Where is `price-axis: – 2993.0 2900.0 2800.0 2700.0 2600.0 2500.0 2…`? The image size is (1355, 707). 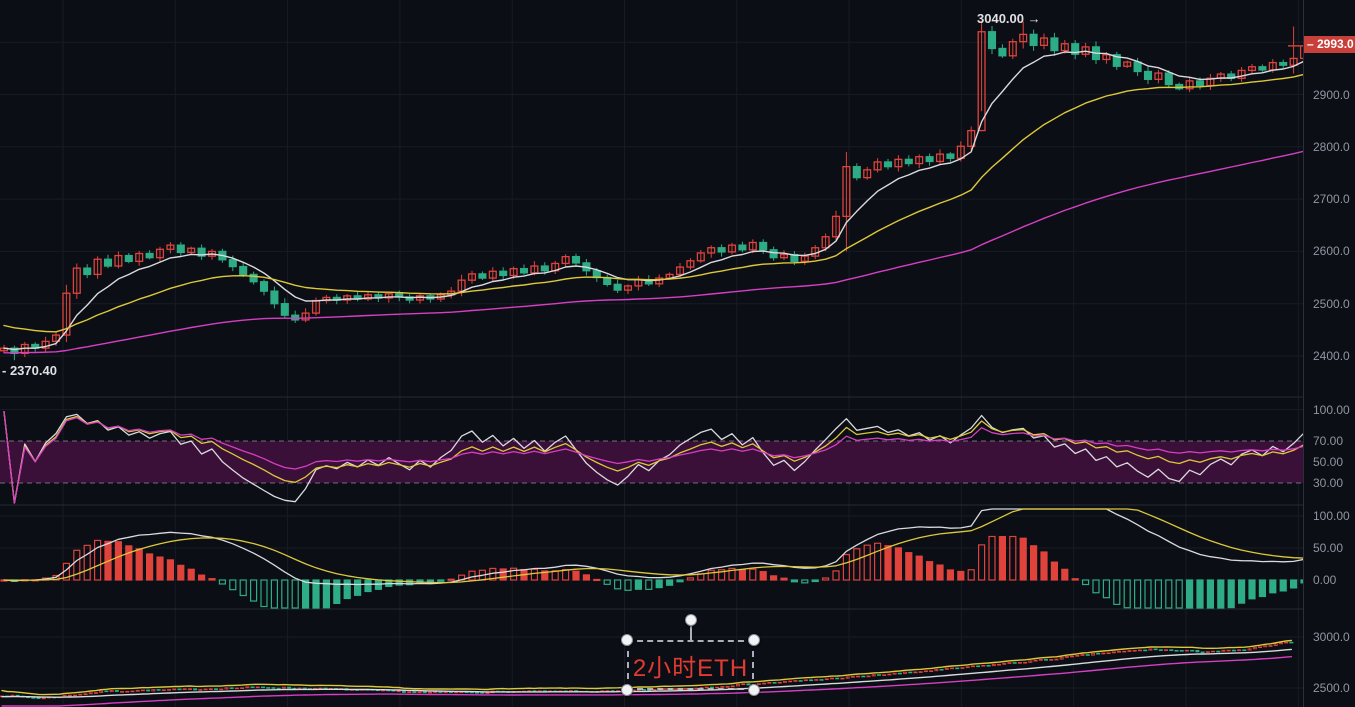
price-axis: – 2993.0 2900.0 2800.0 2700.0 2600.0 2500.0 2… is located at coordinates (1329, 353).